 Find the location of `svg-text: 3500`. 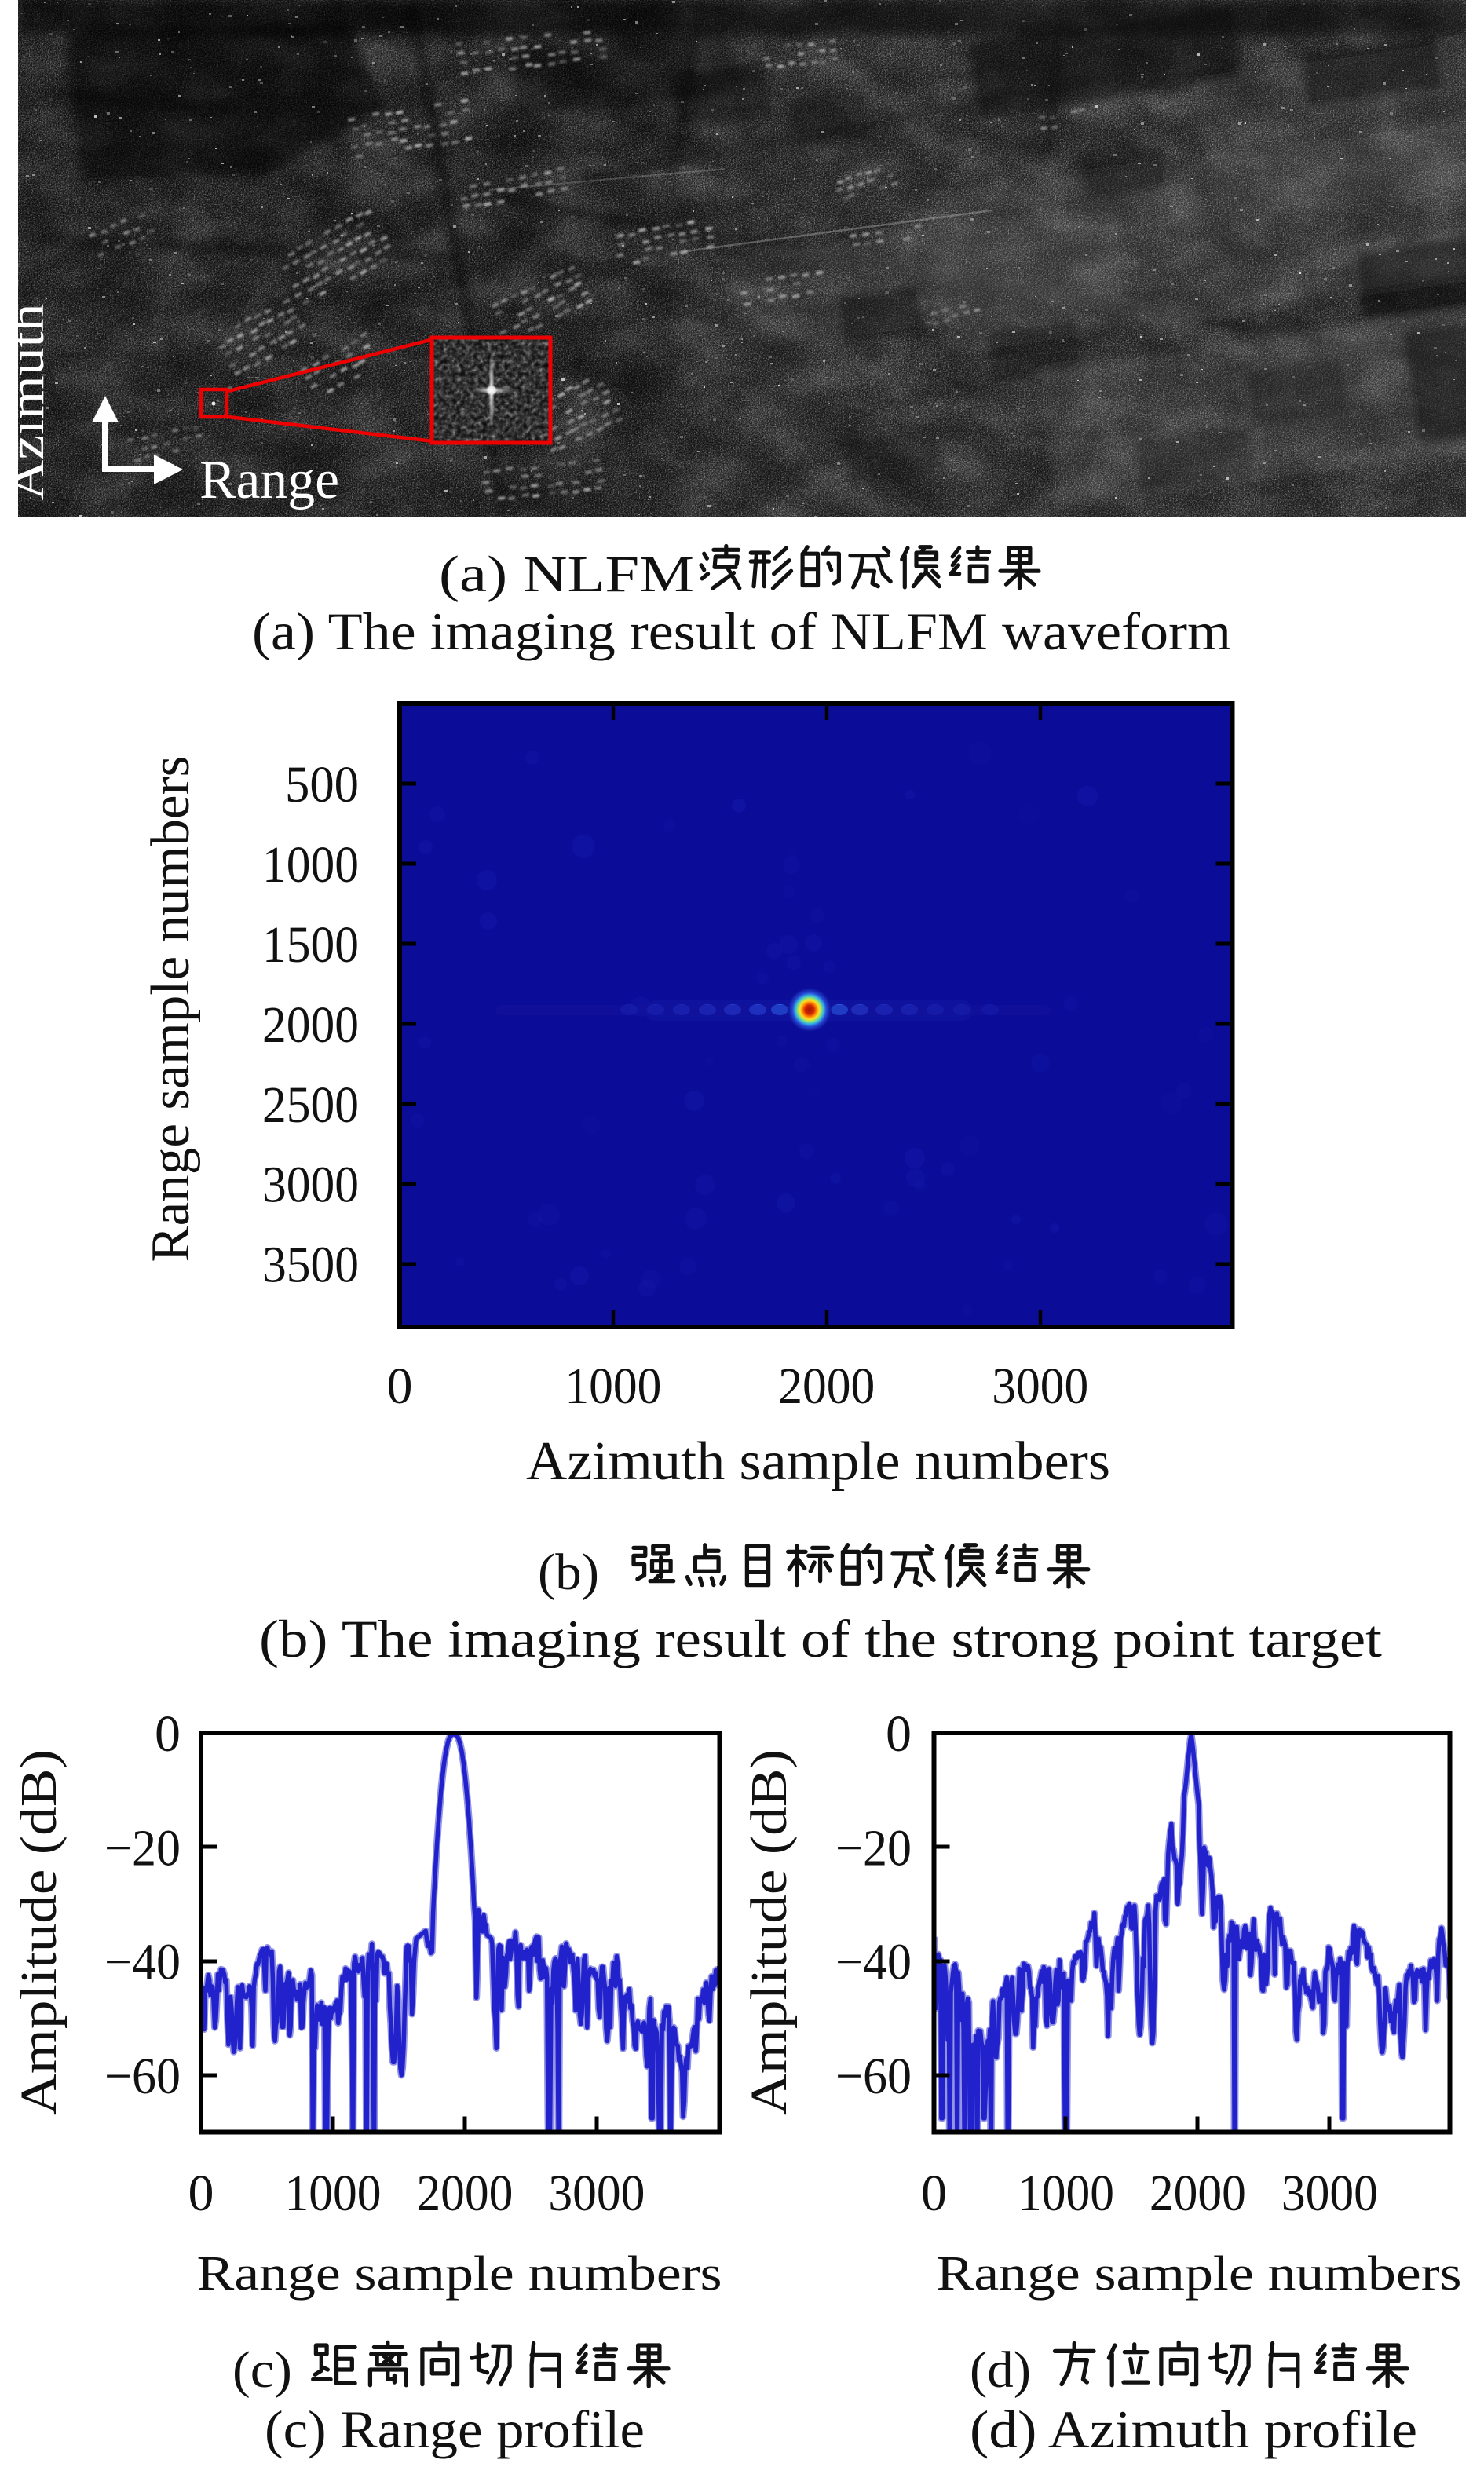

svg-text: 3500 is located at coordinates (310, 1265).